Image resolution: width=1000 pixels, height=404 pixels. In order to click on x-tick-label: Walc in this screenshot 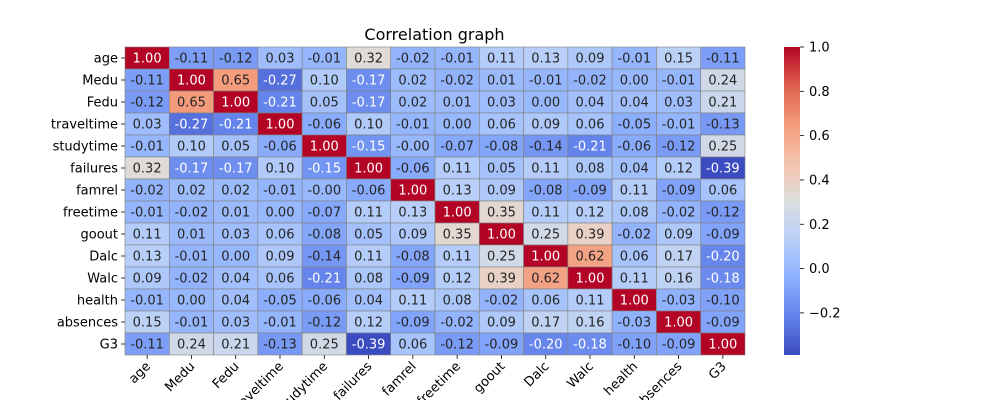, I will do `click(580, 375)`.